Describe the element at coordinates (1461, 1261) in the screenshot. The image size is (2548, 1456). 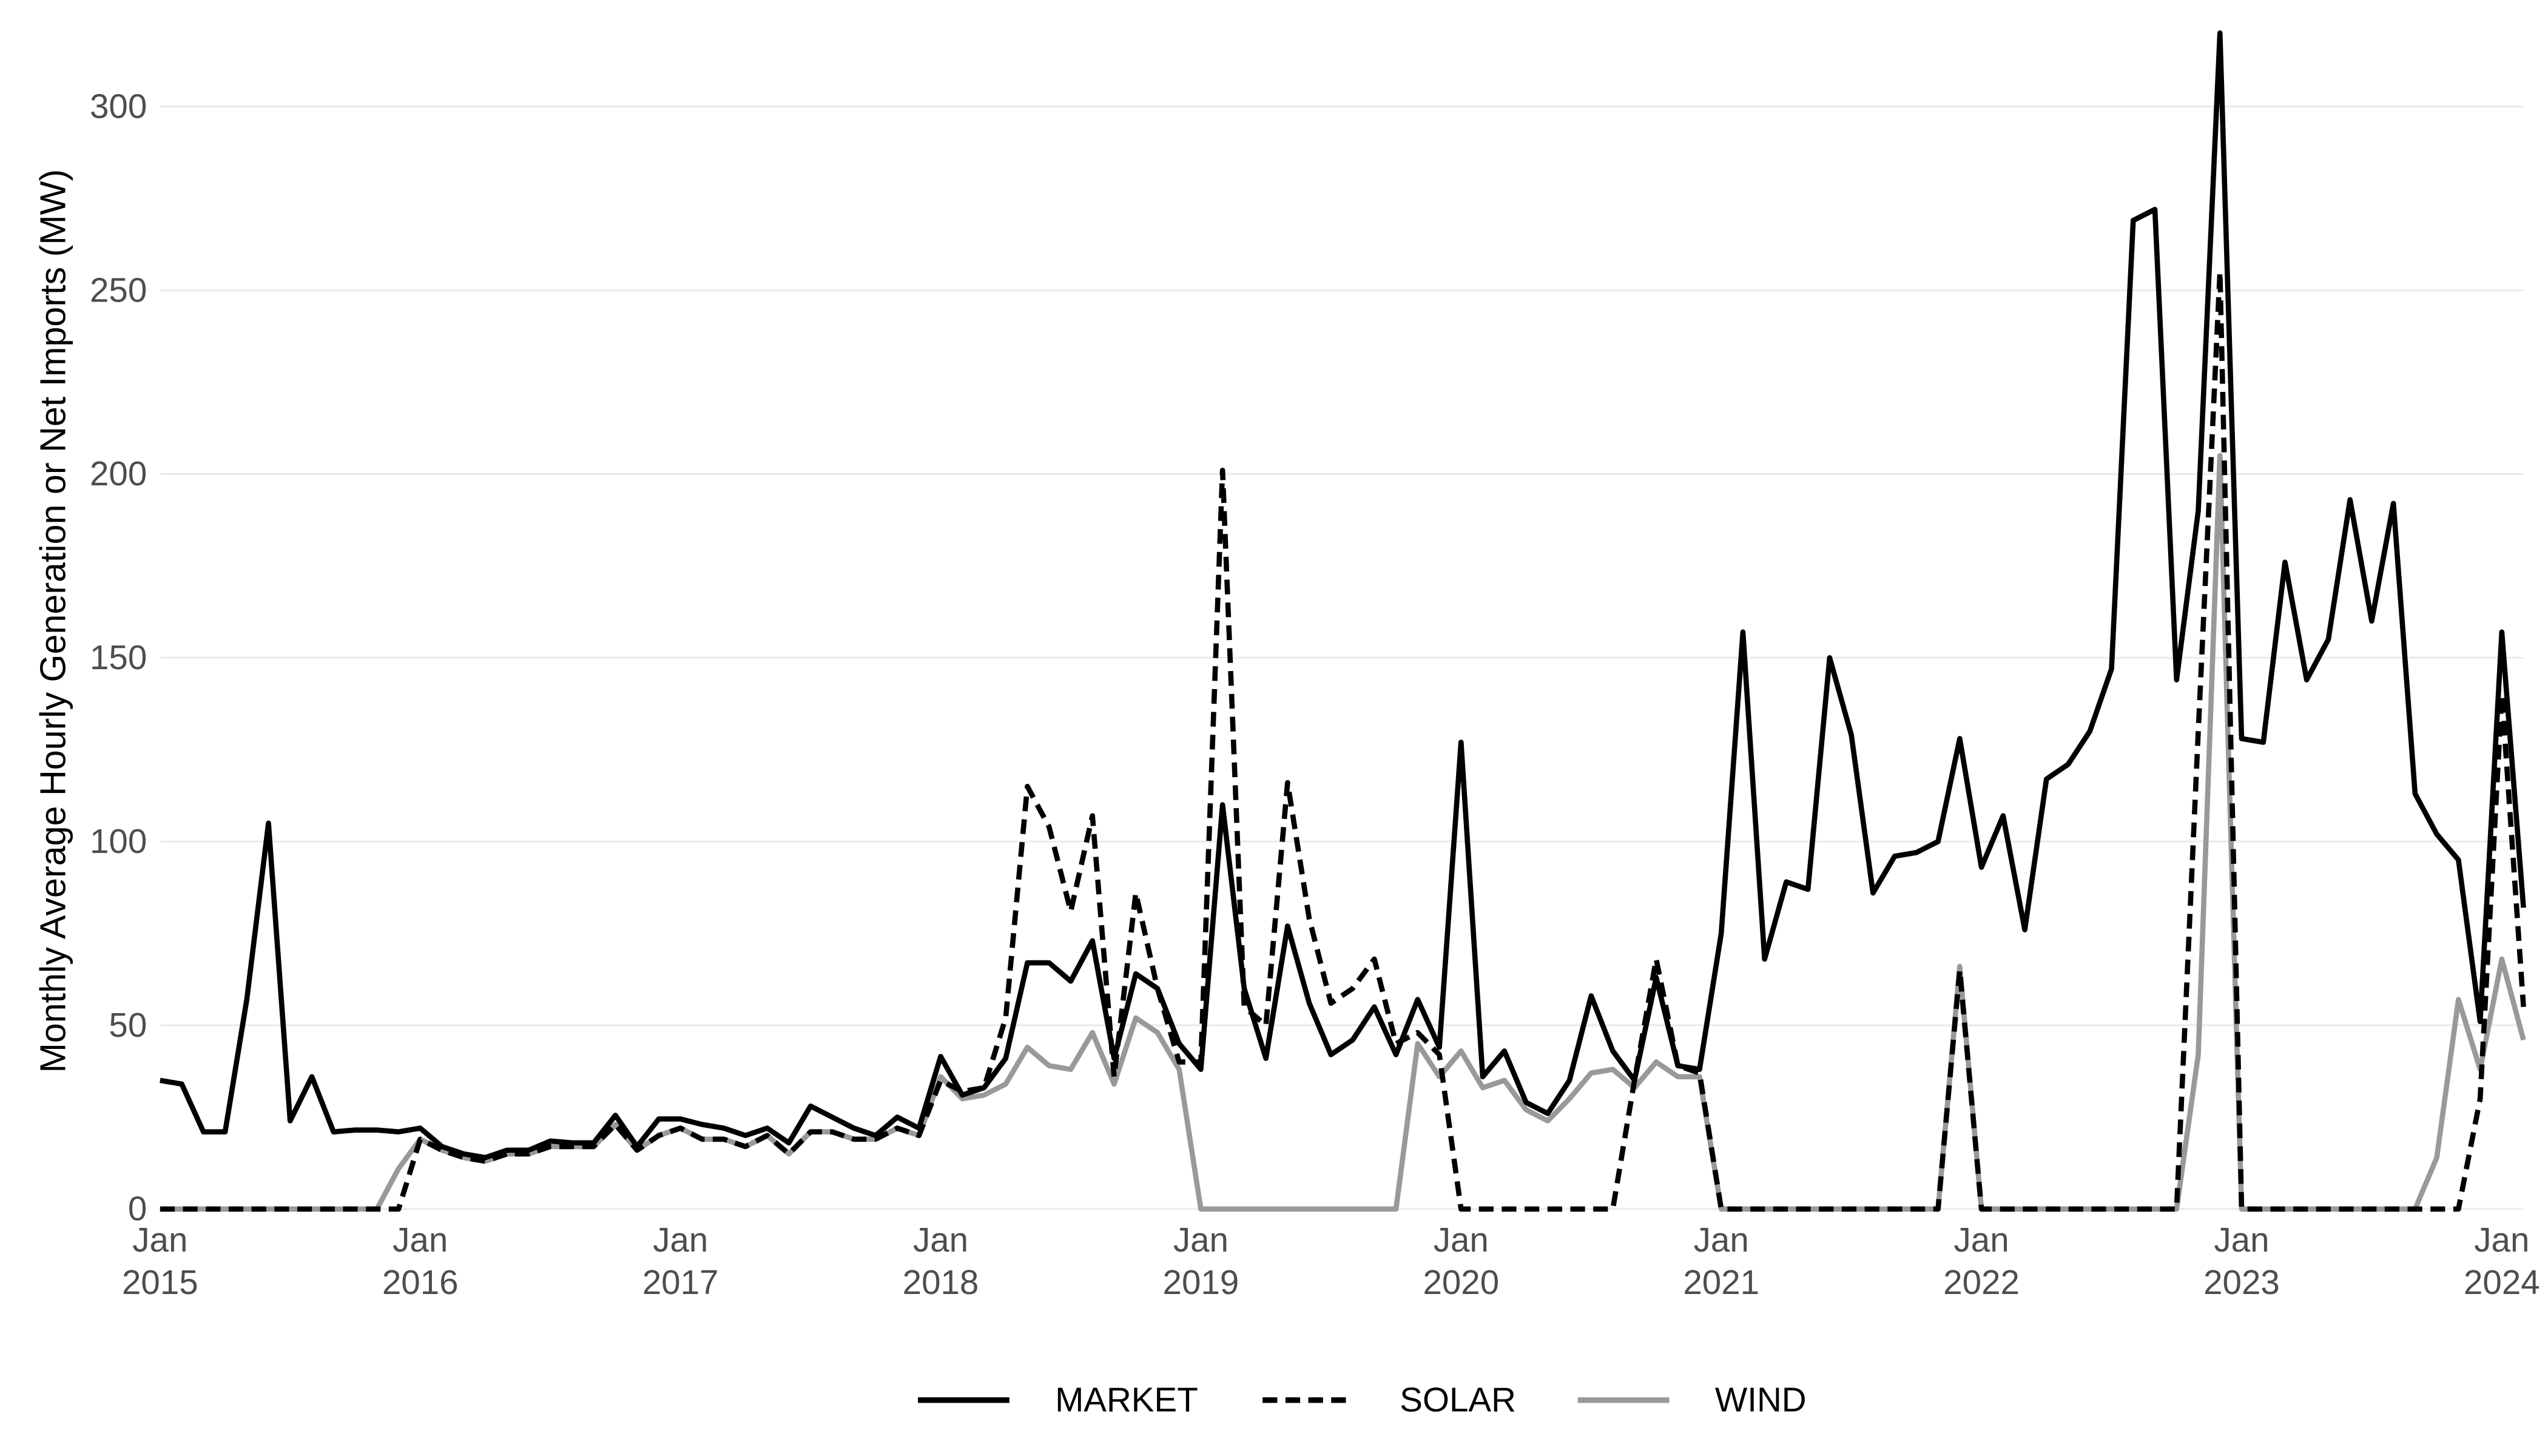
I see `x-tick-label: Jan 2020` at that location.